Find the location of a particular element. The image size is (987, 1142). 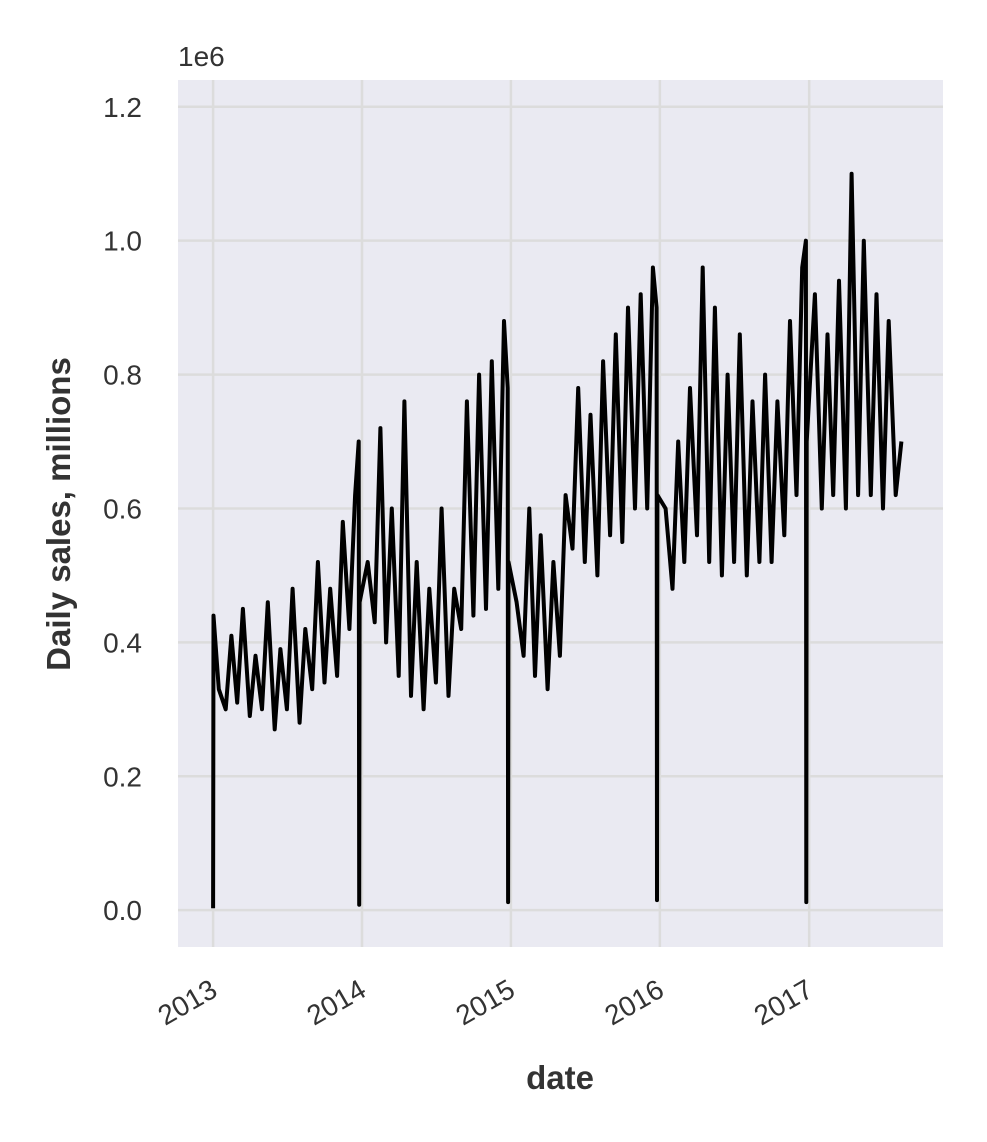

x-tick-label: 2013 is located at coordinates (187, 1002).